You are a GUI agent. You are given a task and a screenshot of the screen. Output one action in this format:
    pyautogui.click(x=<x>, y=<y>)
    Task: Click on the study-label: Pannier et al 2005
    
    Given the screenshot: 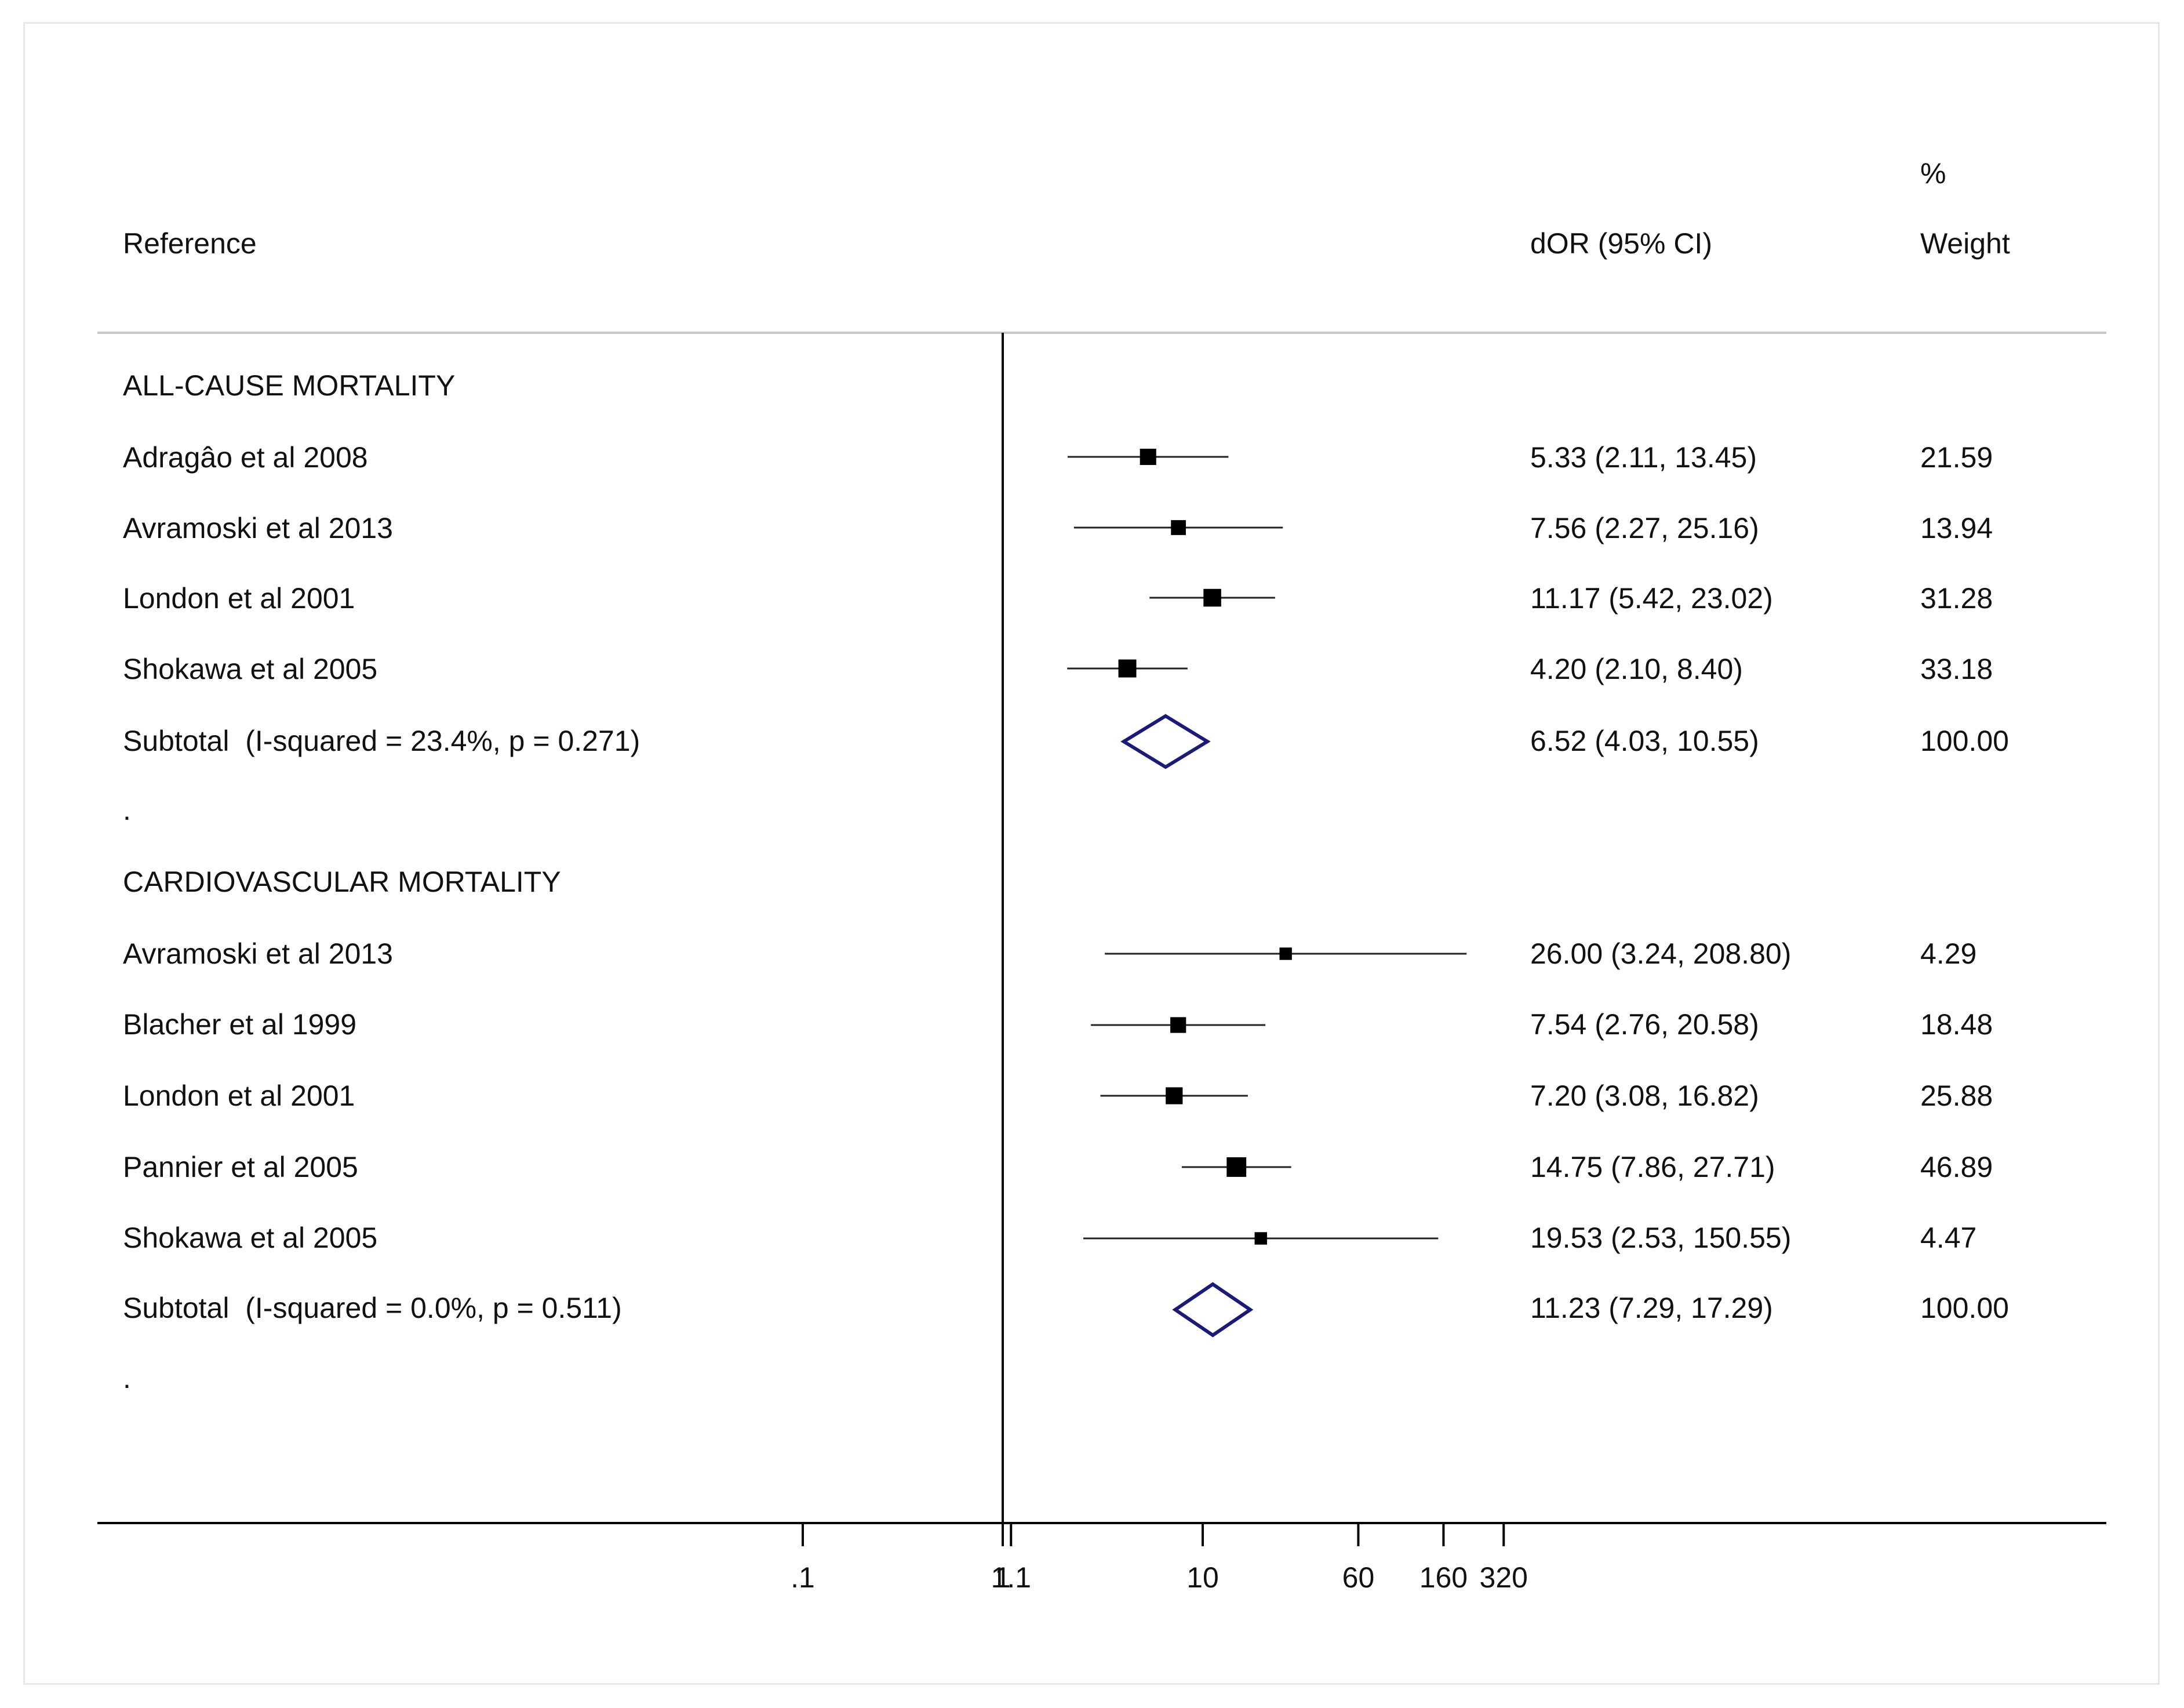 What is the action you would take?
    pyautogui.click(x=240, y=1167)
    